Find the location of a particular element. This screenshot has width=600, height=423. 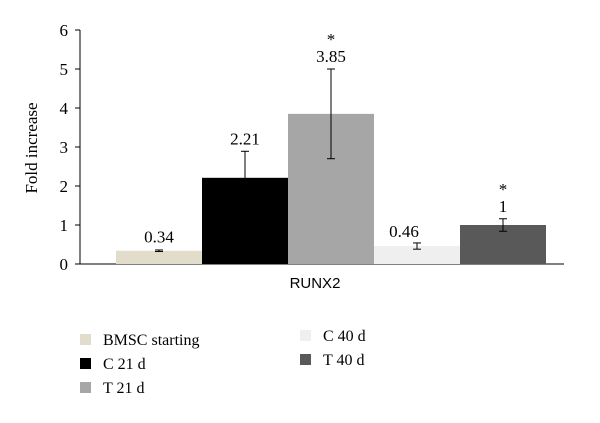

legend-label: C 40 d is located at coordinates (344, 336).